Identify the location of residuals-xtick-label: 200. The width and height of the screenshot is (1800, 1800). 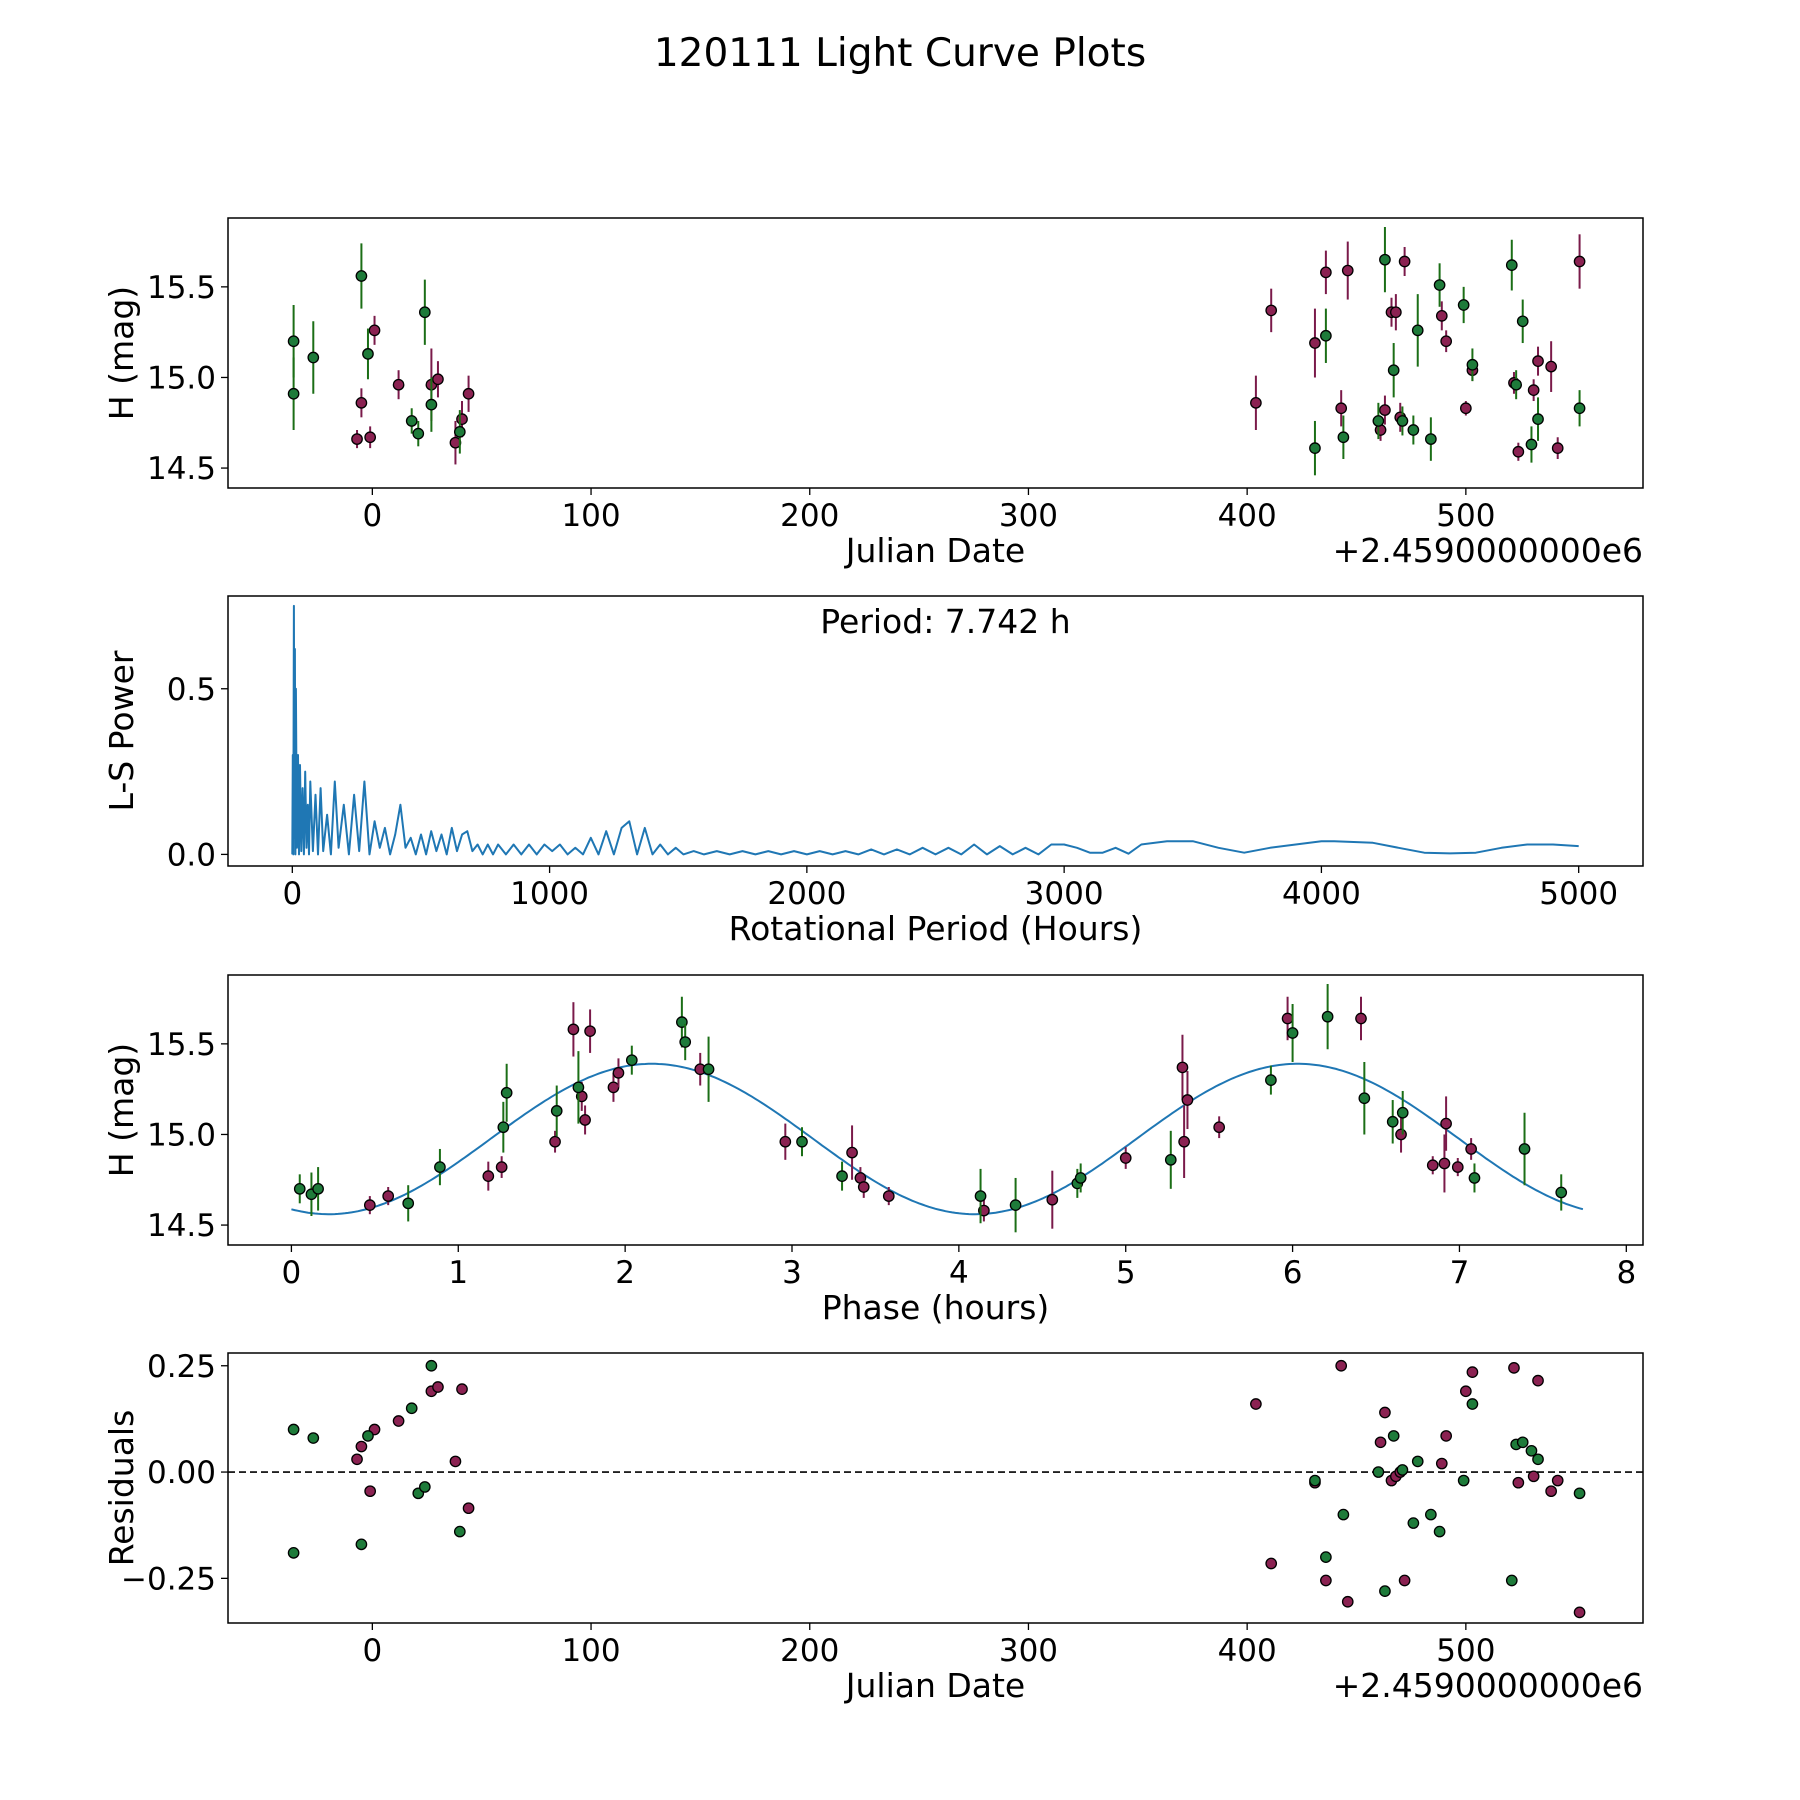
(809, 1651).